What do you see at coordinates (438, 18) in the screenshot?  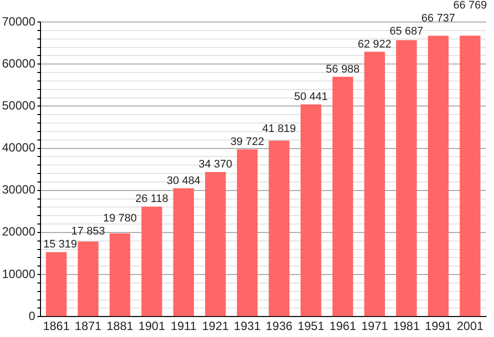 I see `data-label: 66 737` at bounding box center [438, 18].